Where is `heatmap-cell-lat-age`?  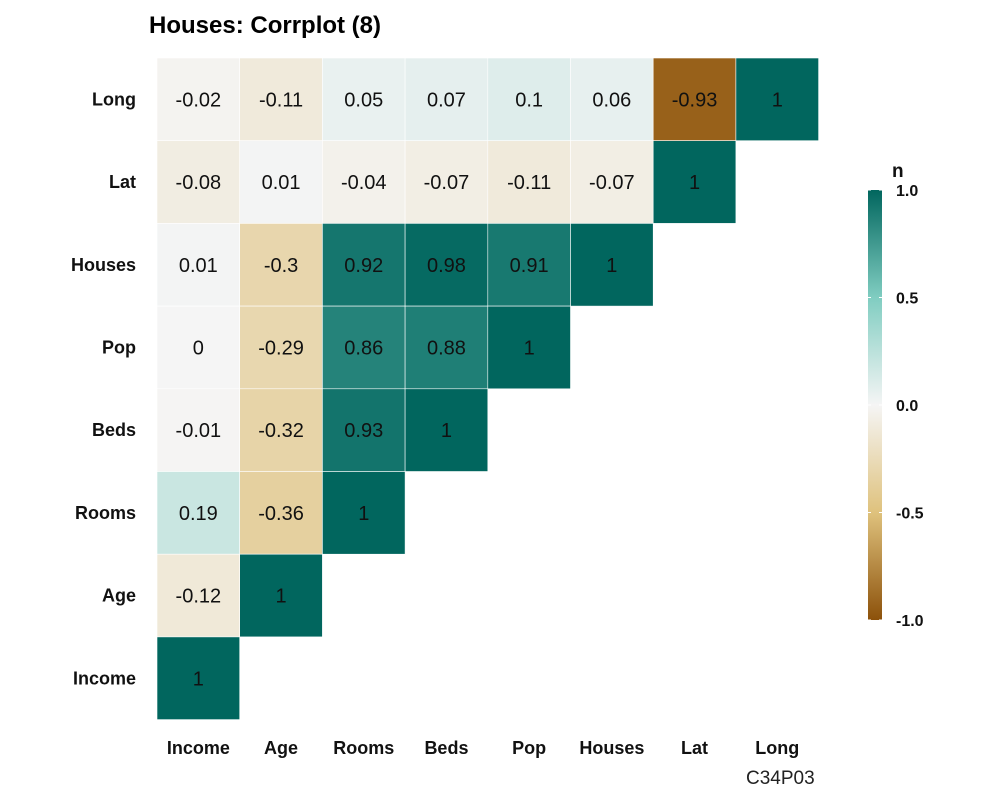 heatmap-cell-lat-age is located at coordinates (281, 182).